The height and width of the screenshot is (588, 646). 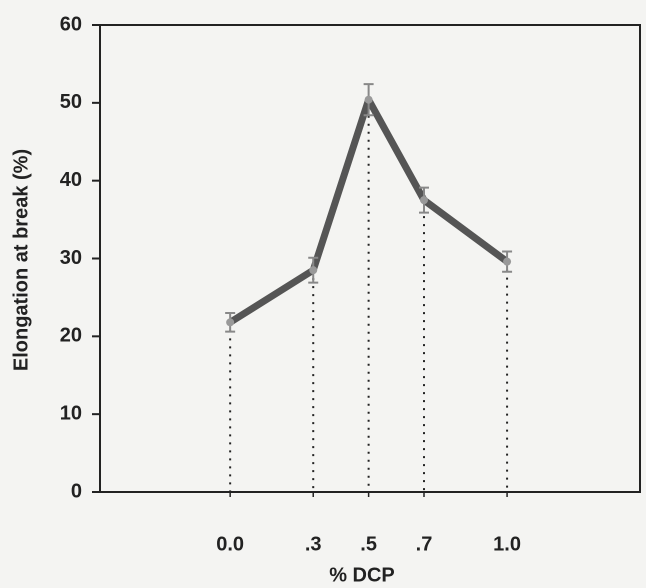 I want to click on x-tick-label: 1.0, so click(x=507, y=544).